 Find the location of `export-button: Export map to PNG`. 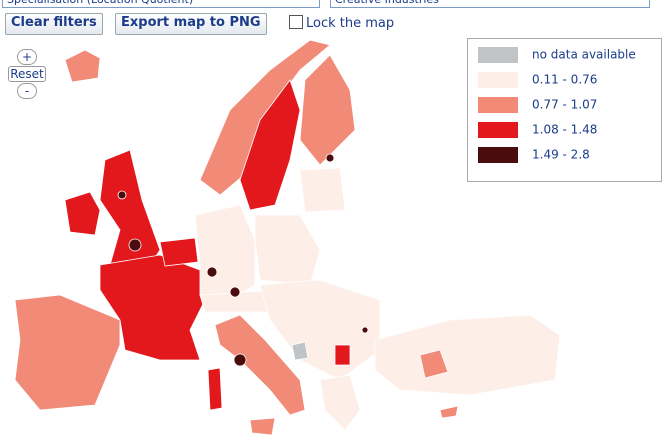

export-button: Export map to PNG is located at coordinates (191, 24).